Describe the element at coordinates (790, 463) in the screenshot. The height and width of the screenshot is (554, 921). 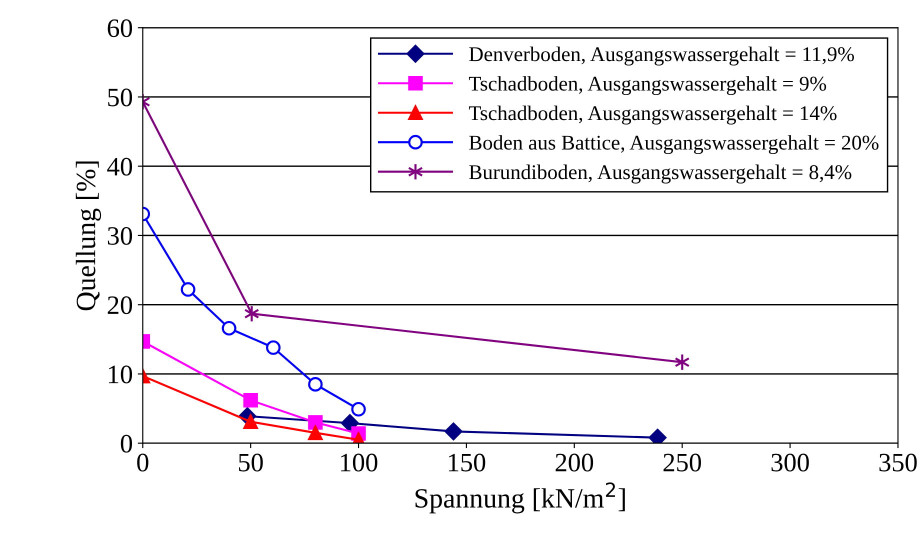
I see `x-tick-label: 300` at that location.